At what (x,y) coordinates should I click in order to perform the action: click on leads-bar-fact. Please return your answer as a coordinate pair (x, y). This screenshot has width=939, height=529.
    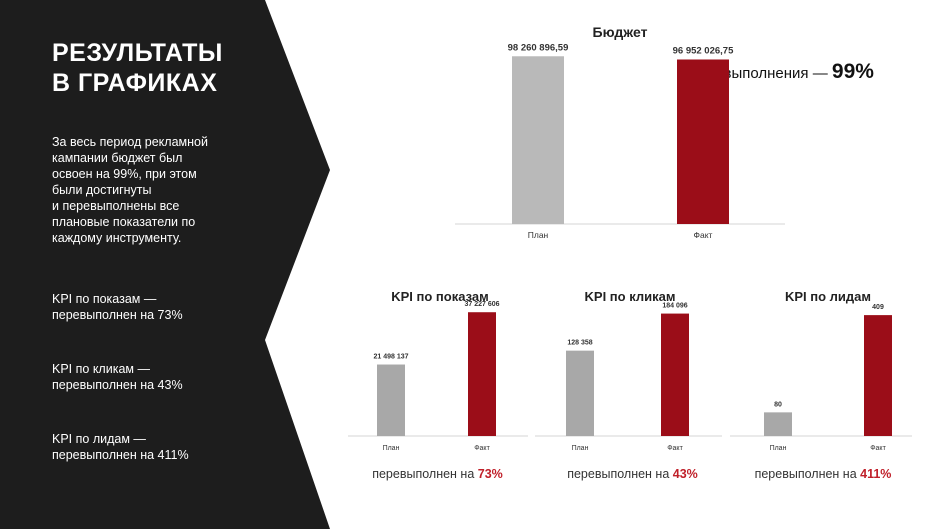
    Looking at the image, I should click on (878, 375).